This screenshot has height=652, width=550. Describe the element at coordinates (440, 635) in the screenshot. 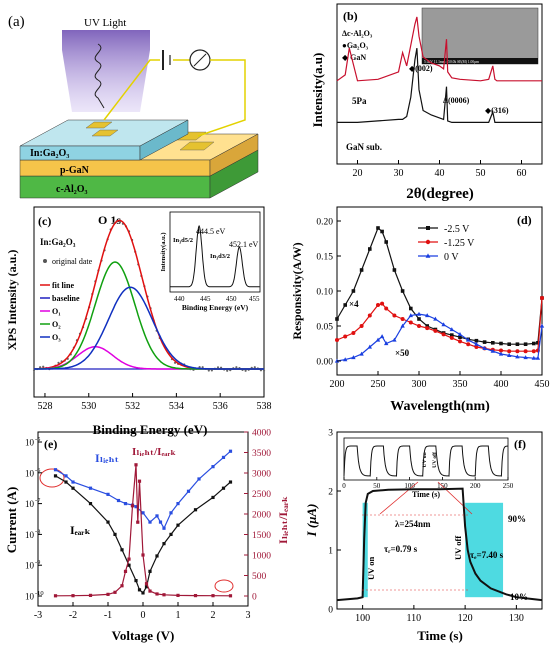

I see `panel-f-xlabel: Time (s)` at that location.